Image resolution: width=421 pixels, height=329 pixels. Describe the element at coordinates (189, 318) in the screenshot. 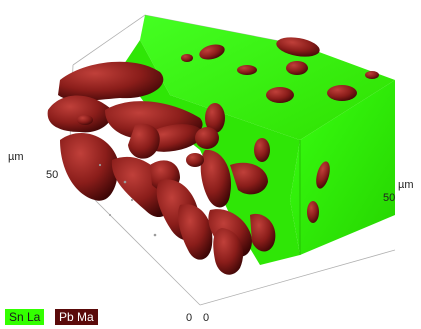

I see `origin-label-left: 0` at that location.